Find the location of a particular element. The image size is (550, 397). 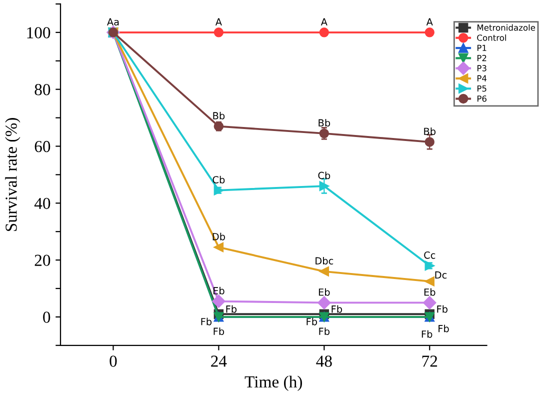

x-tick-label: 24 is located at coordinates (219, 361).